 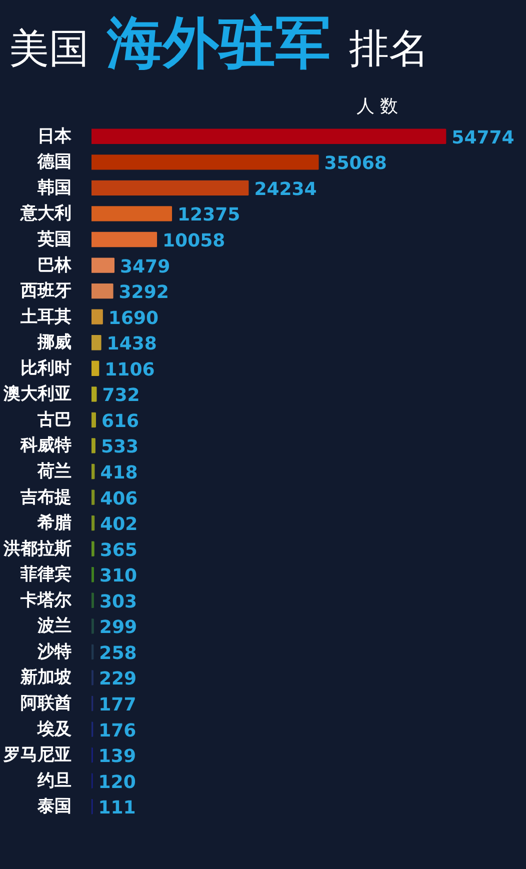 What do you see at coordinates (46, 316) in the screenshot?
I see `y-tick-label: 土耳其` at bounding box center [46, 316].